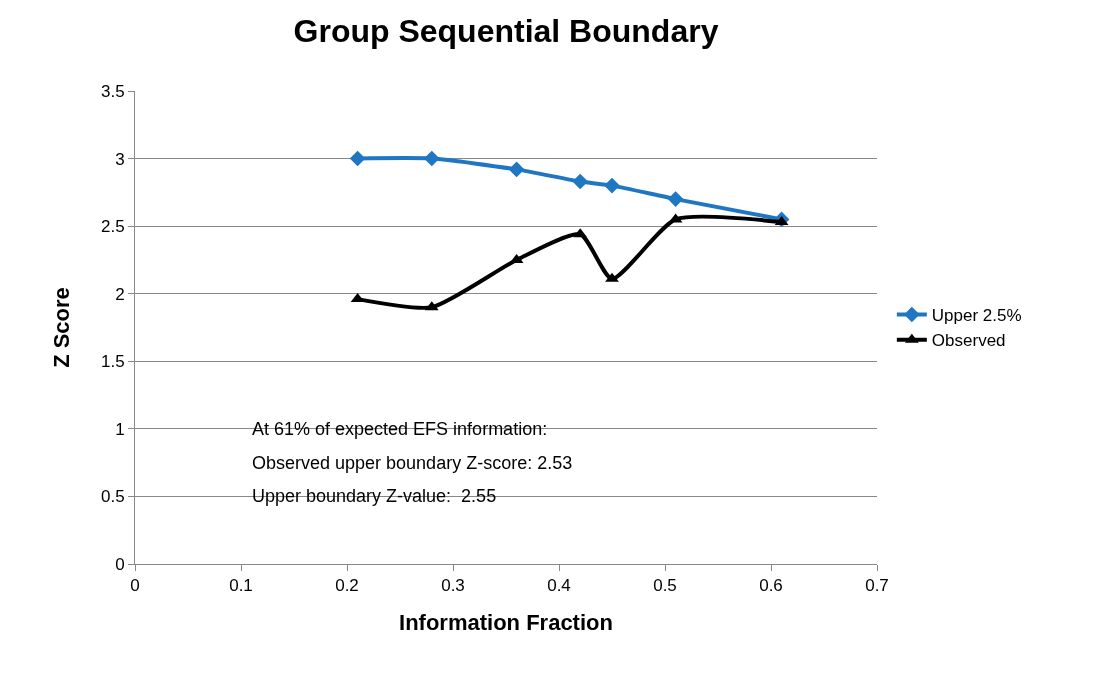  What do you see at coordinates (112, 497) in the screenshot?
I see `y-tick-label: 0.5` at bounding box center [112, 497].